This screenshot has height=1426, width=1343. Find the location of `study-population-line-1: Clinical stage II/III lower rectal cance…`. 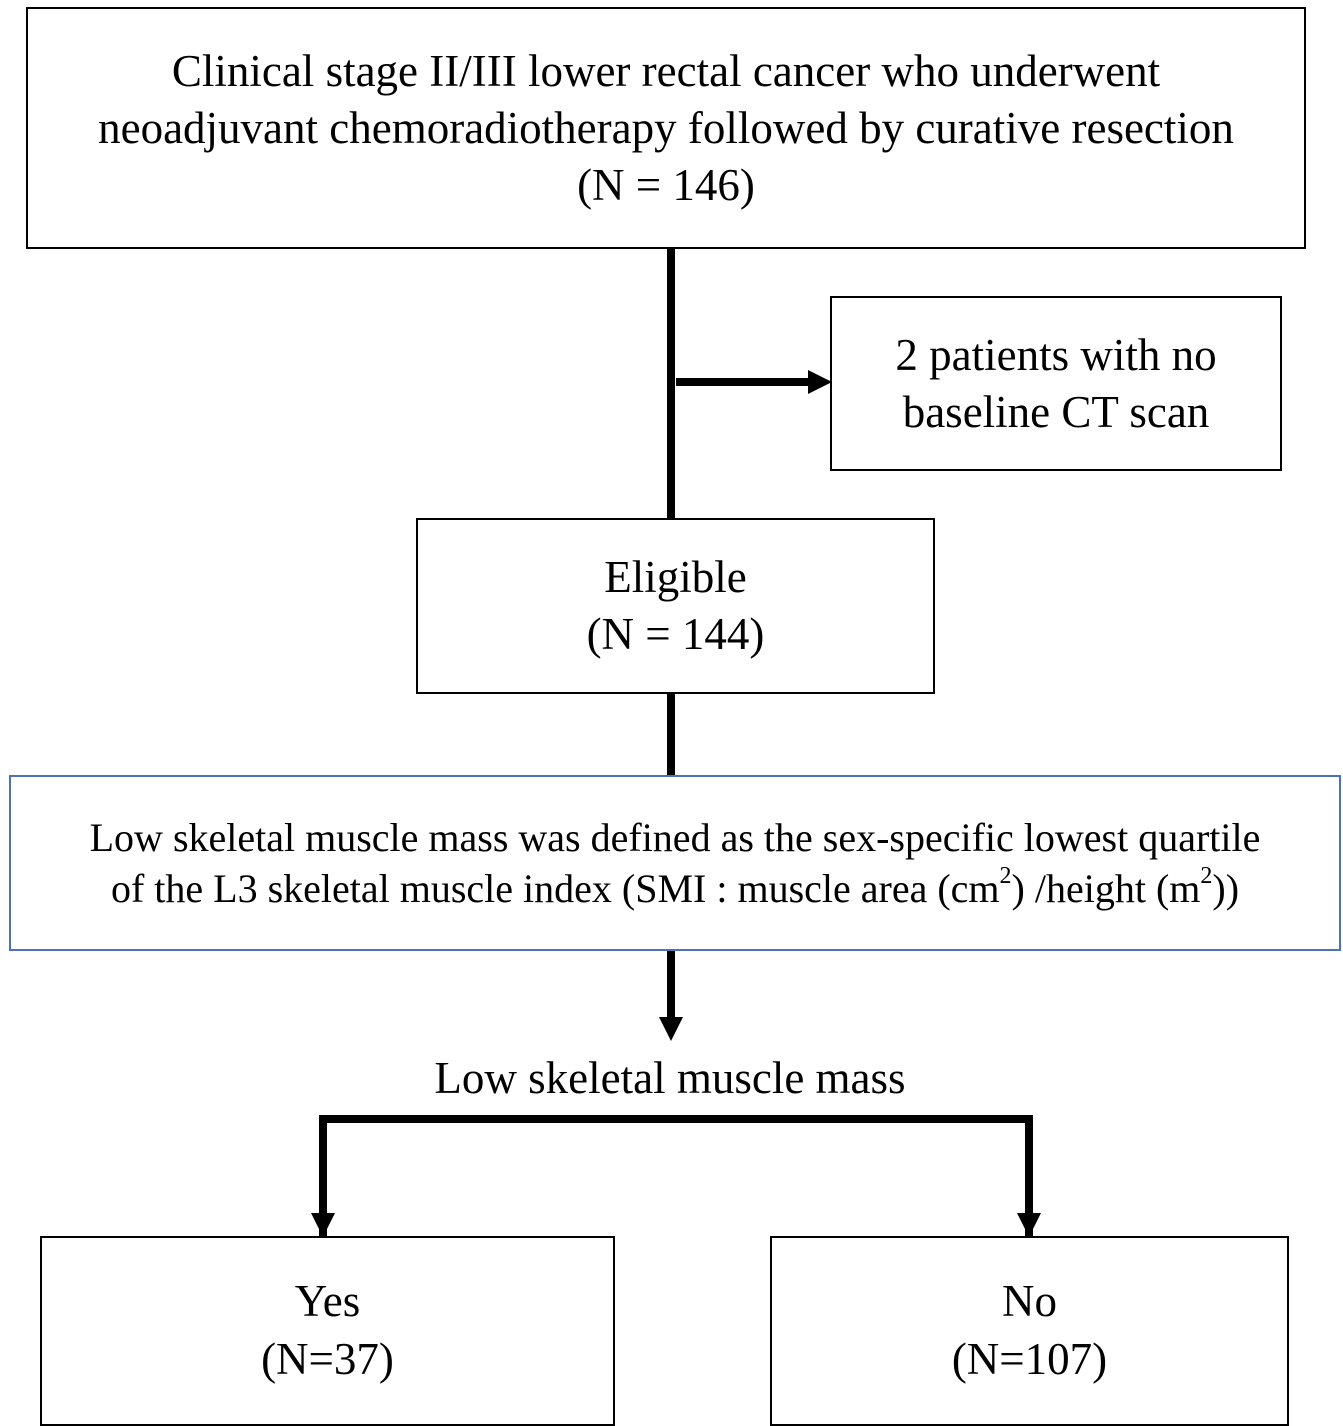

study-population-line-1: Clinical stage II/III lower rectal cance… is located at coordinates (666, 70).